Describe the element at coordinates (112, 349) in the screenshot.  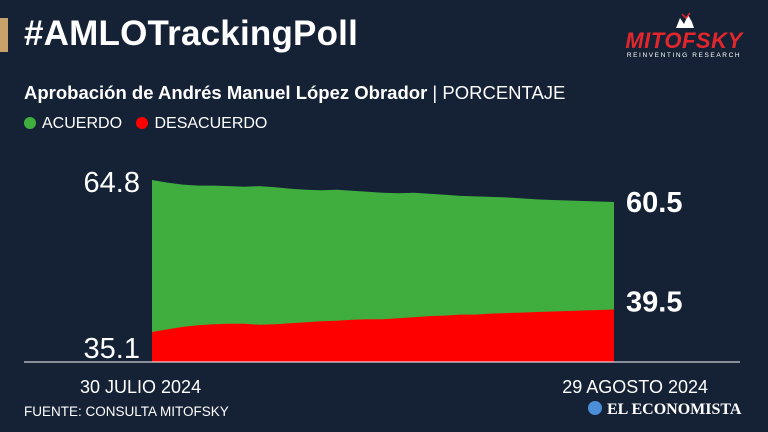
I see `start-label-desacuerdo: 35.1` at that location.